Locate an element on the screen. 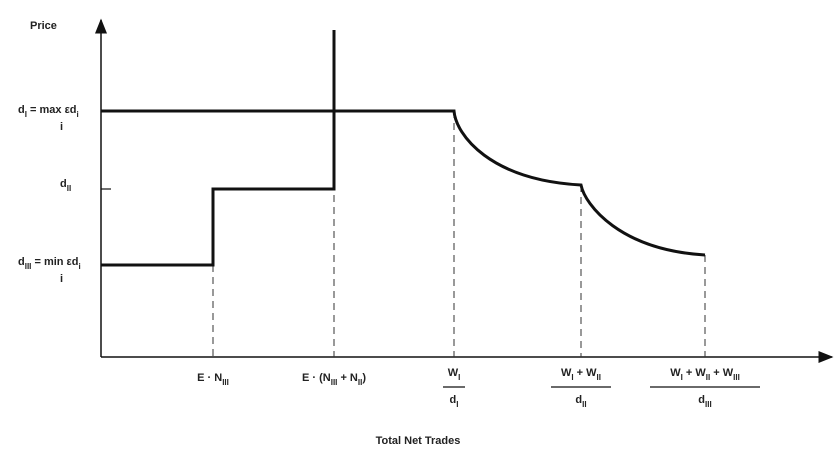 Image resolution: width=837 pixels, height=459 pixels. x-title: Total Net Trades is located at coordinates (418, 441).